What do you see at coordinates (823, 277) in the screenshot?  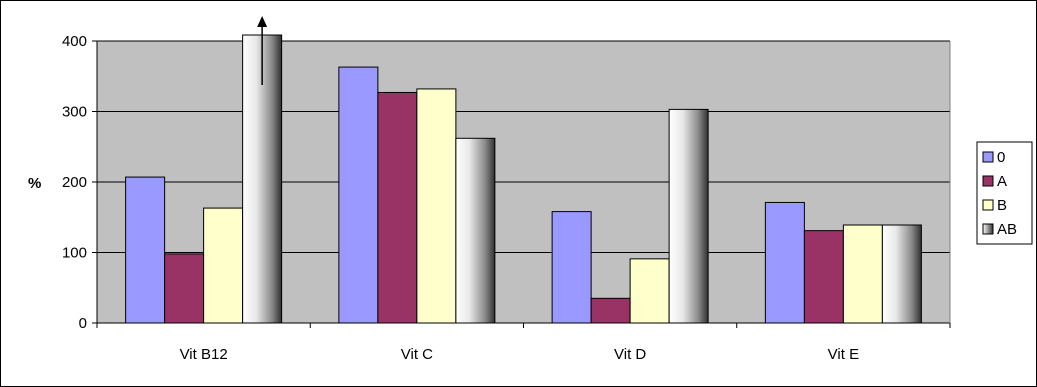 I see `bar-a-vit-e` at bounding box center [823, 277].